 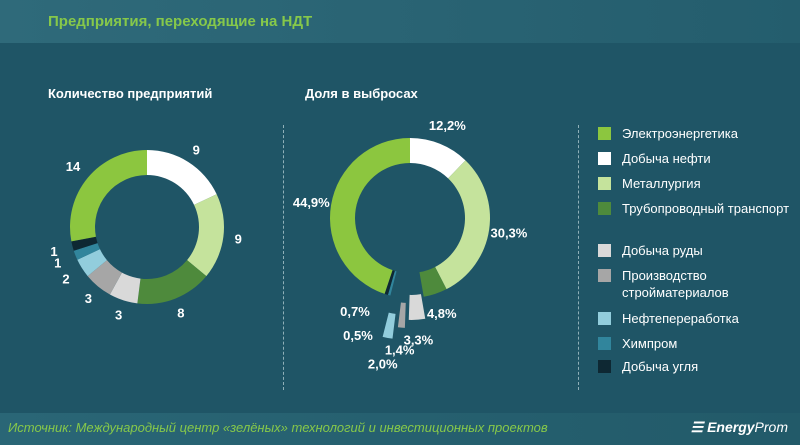 I want to click on data-label: 30,3%, so click(x=508, y=233).